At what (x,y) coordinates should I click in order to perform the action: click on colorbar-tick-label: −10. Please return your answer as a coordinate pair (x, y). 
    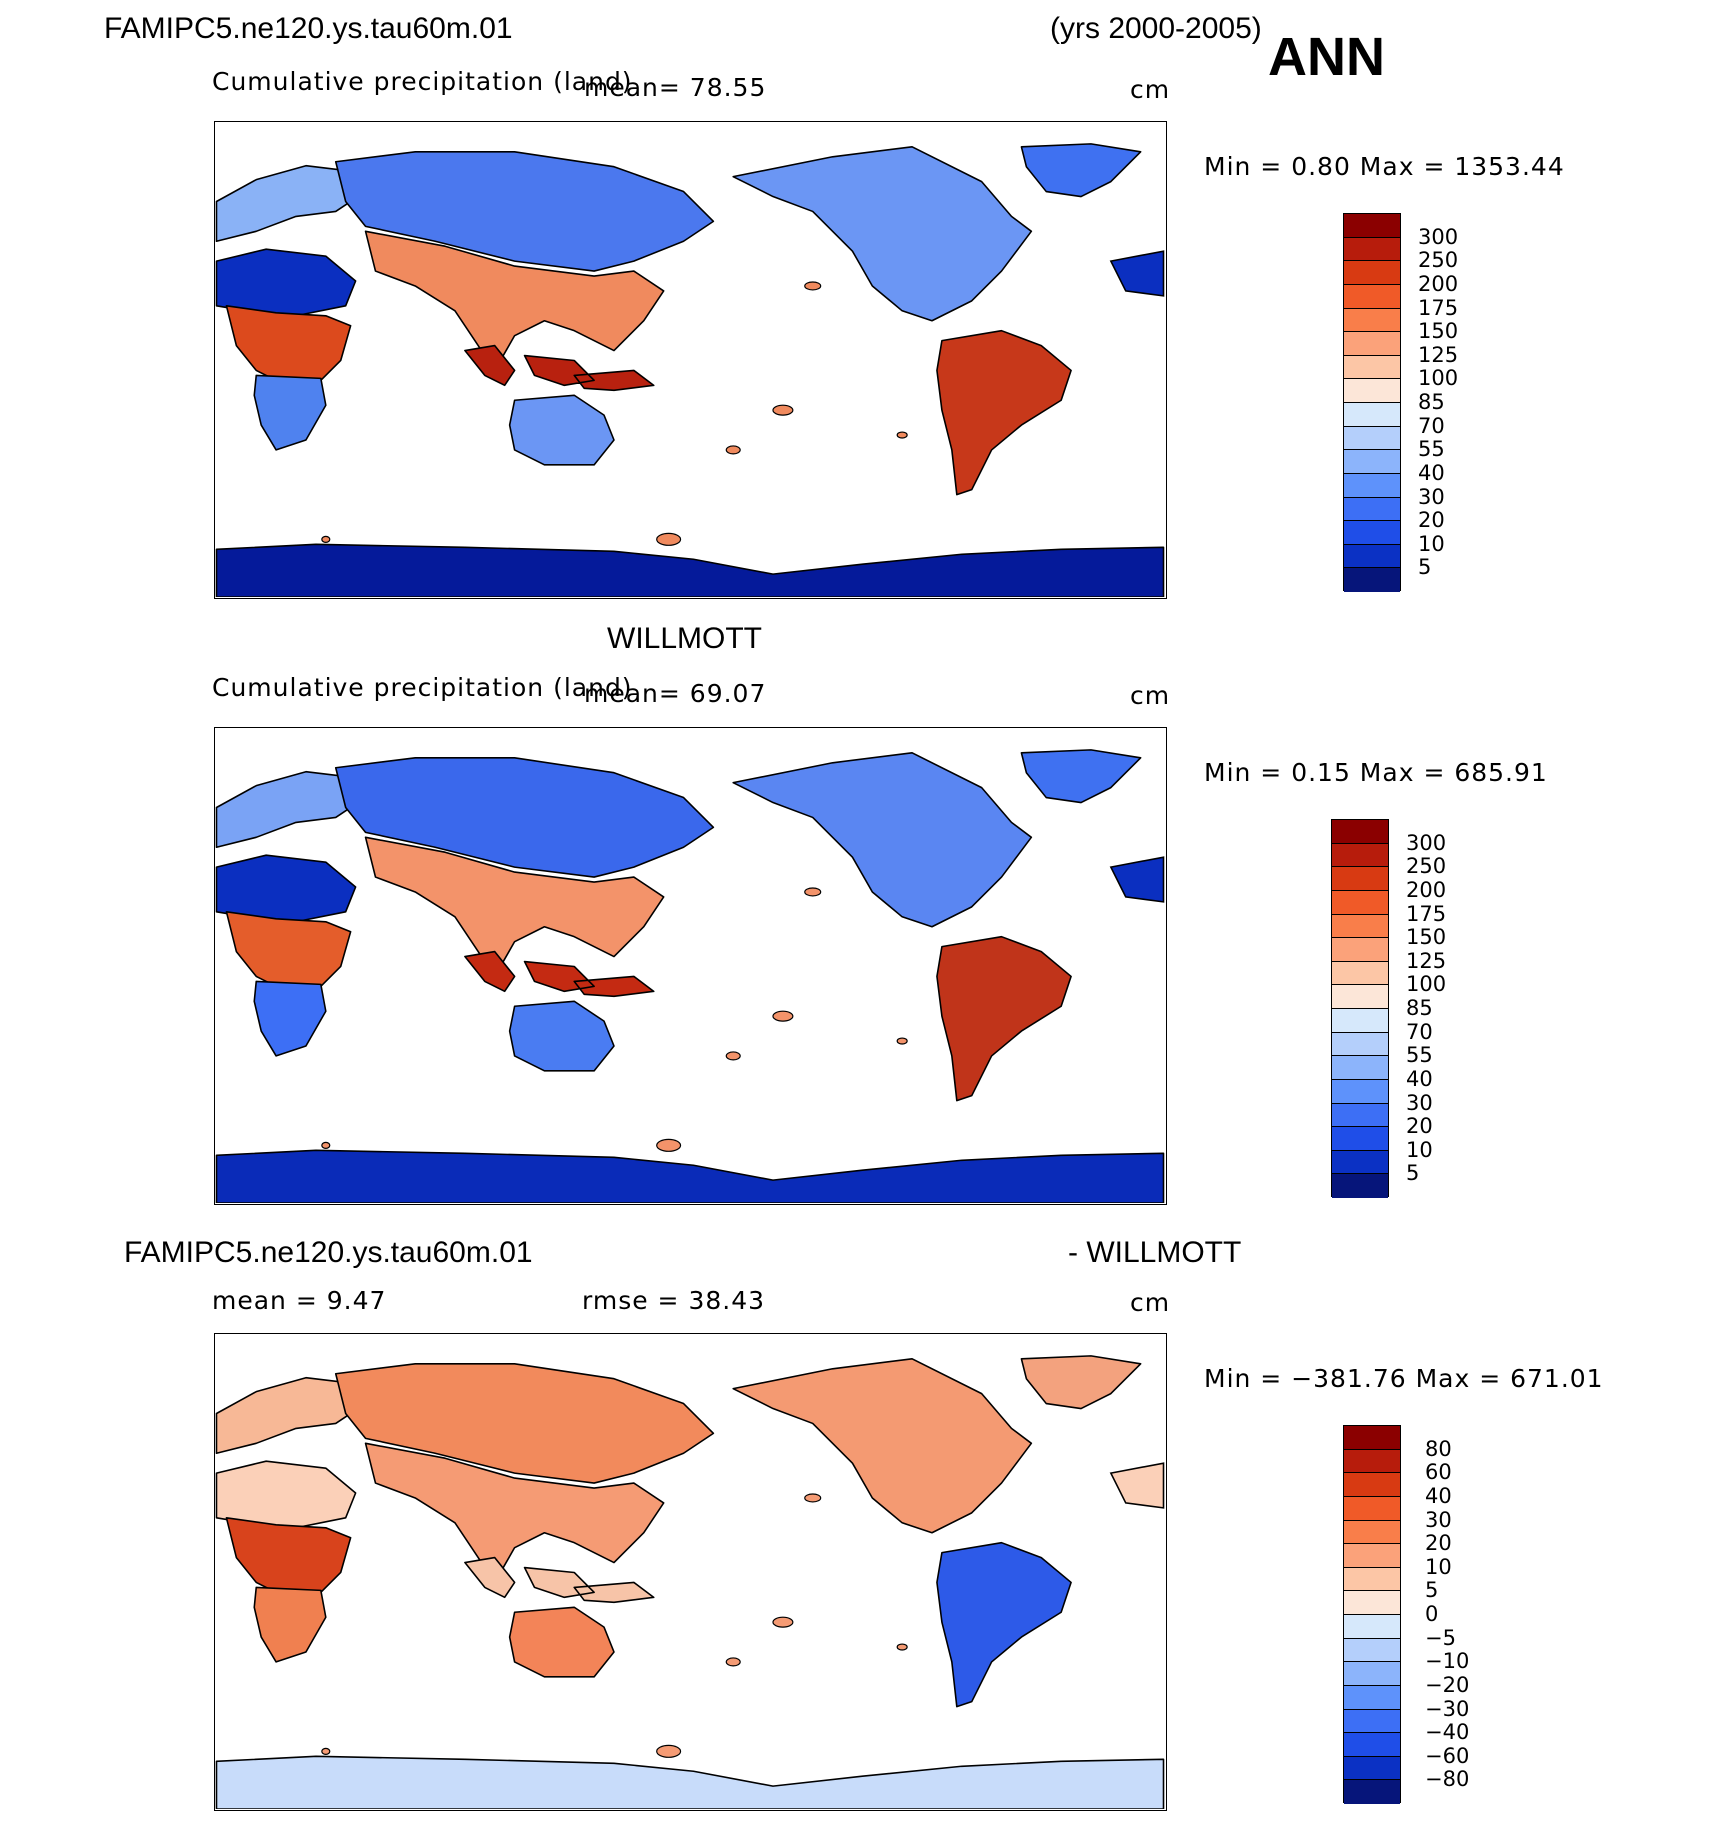
    Looking at the image, I should click on (1447, 1661).